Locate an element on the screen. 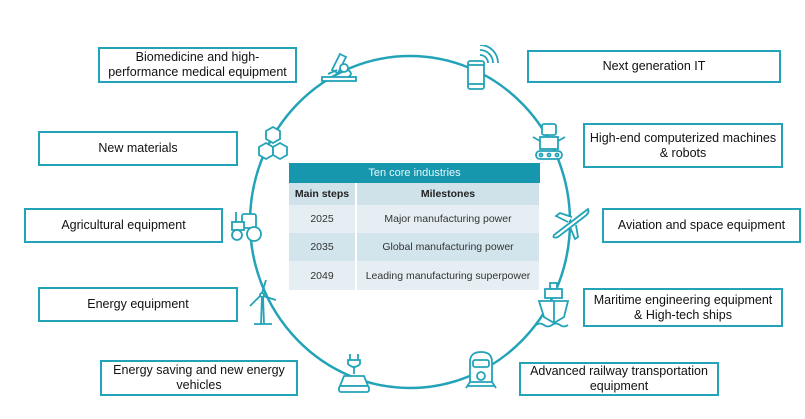 The image size is (805, 419). column-header-milestones: Milestones is located at coordinates (448, 194).